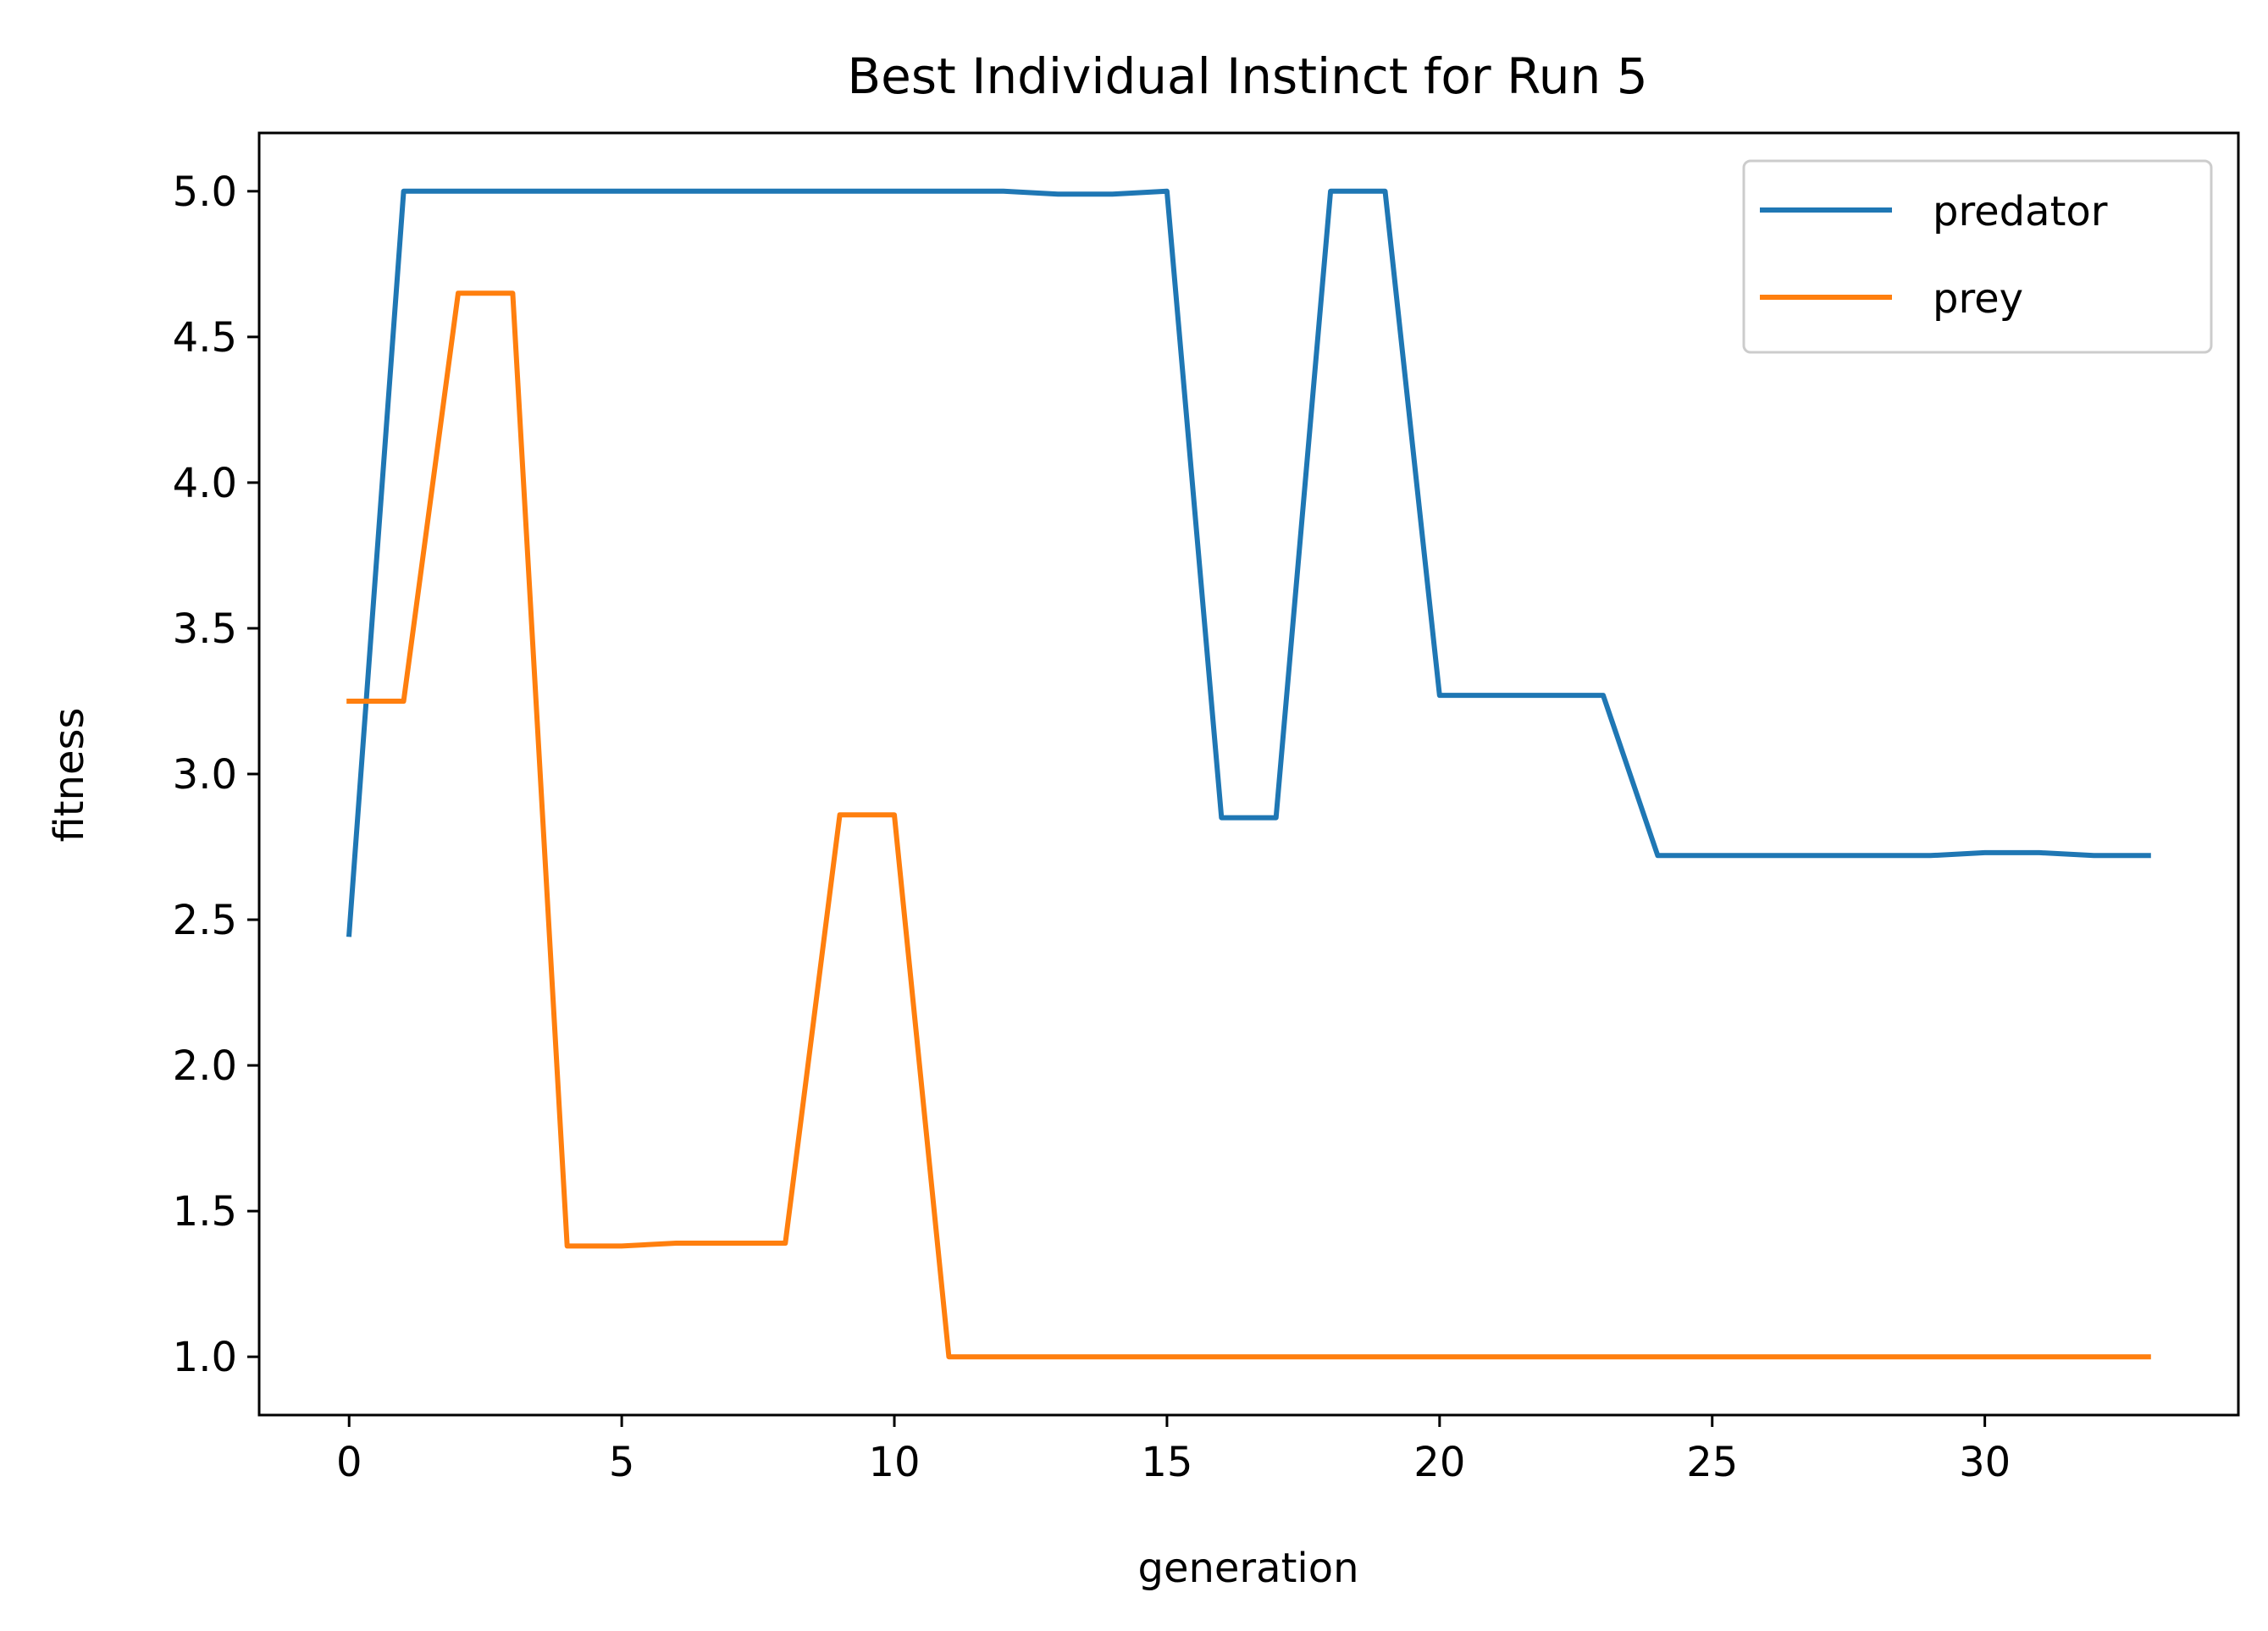 Image resolution: width=2268 pixels, height=1631 pixels. I want to click on y-tick-label: 1.0, so click(205, 1357).